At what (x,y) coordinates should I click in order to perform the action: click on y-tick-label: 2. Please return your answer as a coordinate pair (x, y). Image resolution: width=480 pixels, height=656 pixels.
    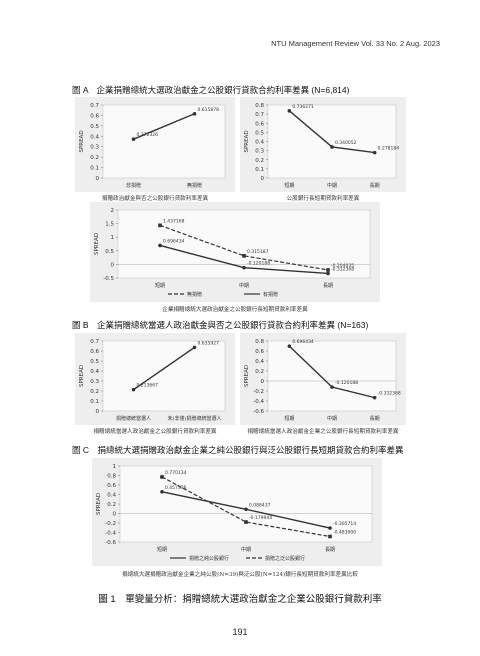
    Looking at the image, I should click on (113, 211).